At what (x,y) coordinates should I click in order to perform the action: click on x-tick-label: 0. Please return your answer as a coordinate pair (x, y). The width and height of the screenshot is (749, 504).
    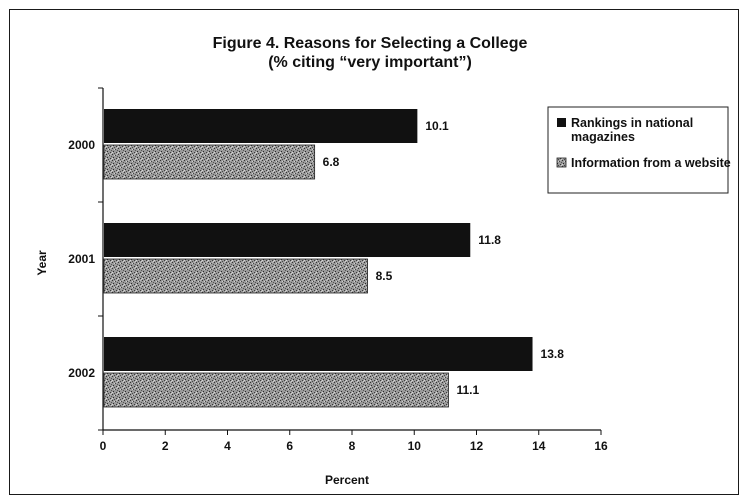
    Looking at the image, I should click on (103, 446).